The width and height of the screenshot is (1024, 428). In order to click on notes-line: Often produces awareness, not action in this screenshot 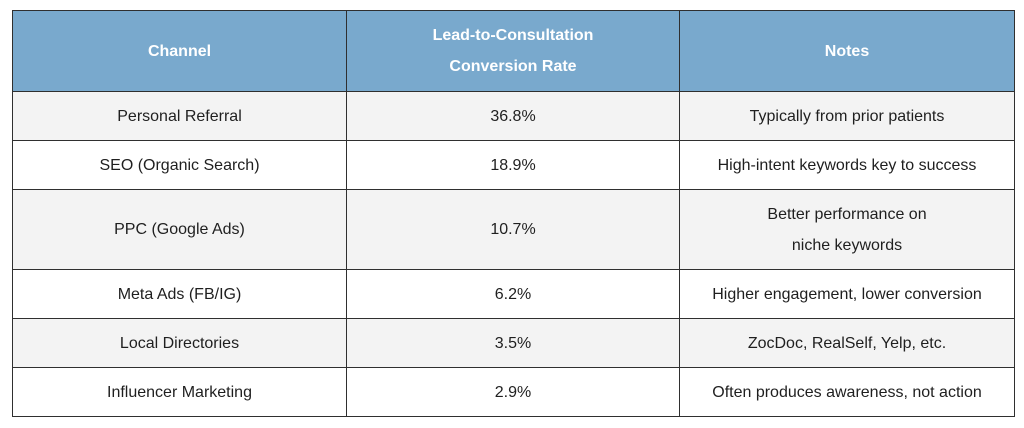, I will do `click(847, 392)`.